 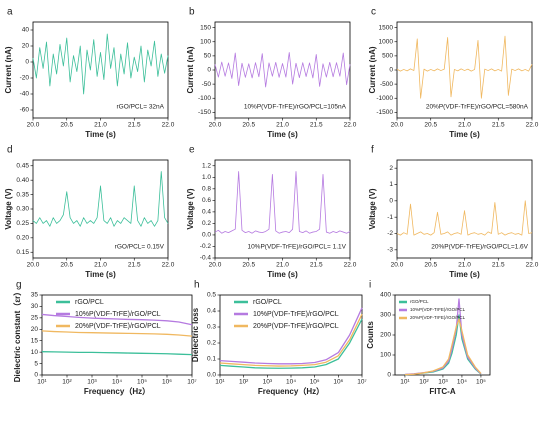 I want to click on plot-frame, so click(x=291, y=335).